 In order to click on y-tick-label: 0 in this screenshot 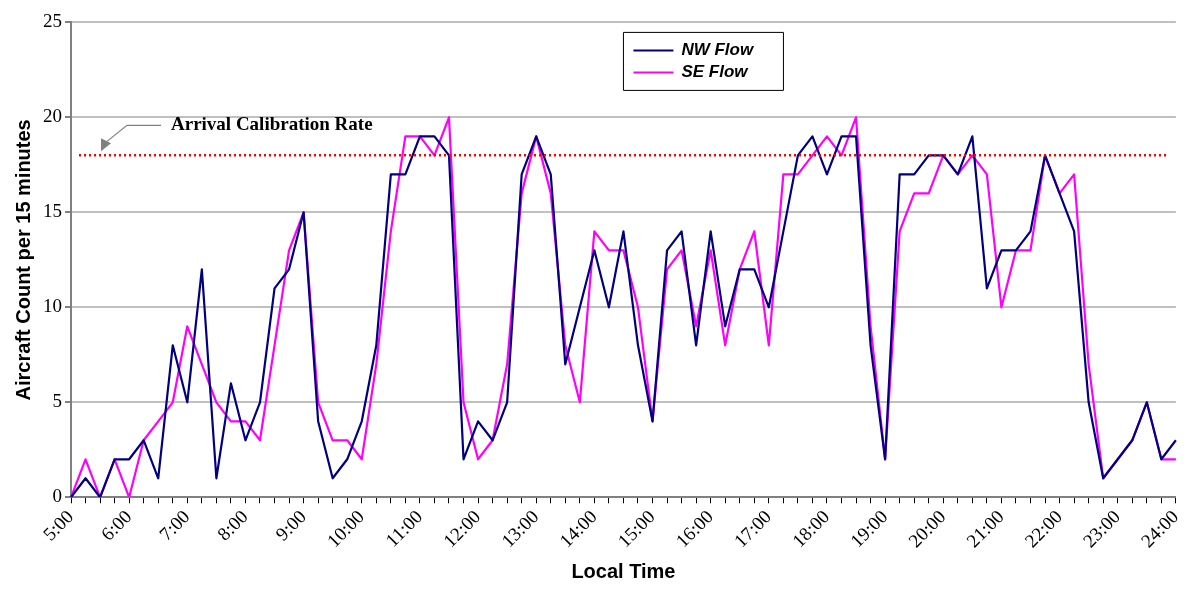, I will do `click(57, 496)`.